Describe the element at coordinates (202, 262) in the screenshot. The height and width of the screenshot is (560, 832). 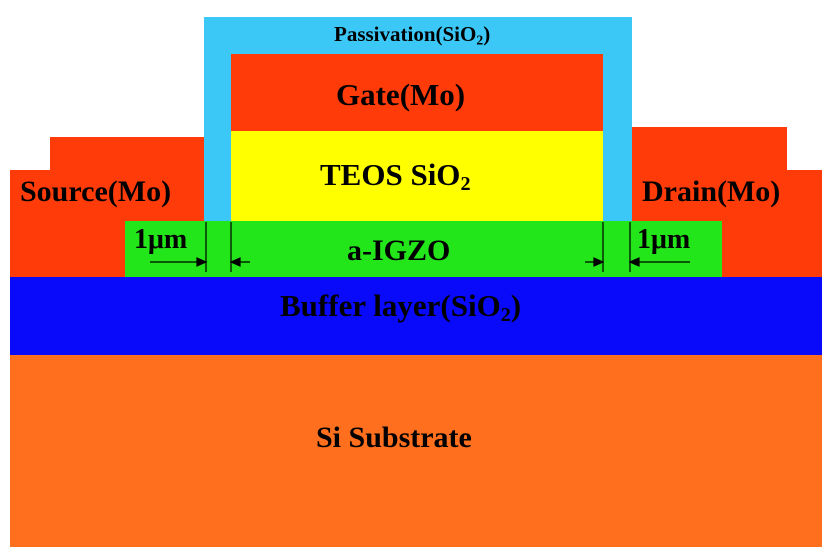
I see `left-dimension-arrow-outer` at that location.